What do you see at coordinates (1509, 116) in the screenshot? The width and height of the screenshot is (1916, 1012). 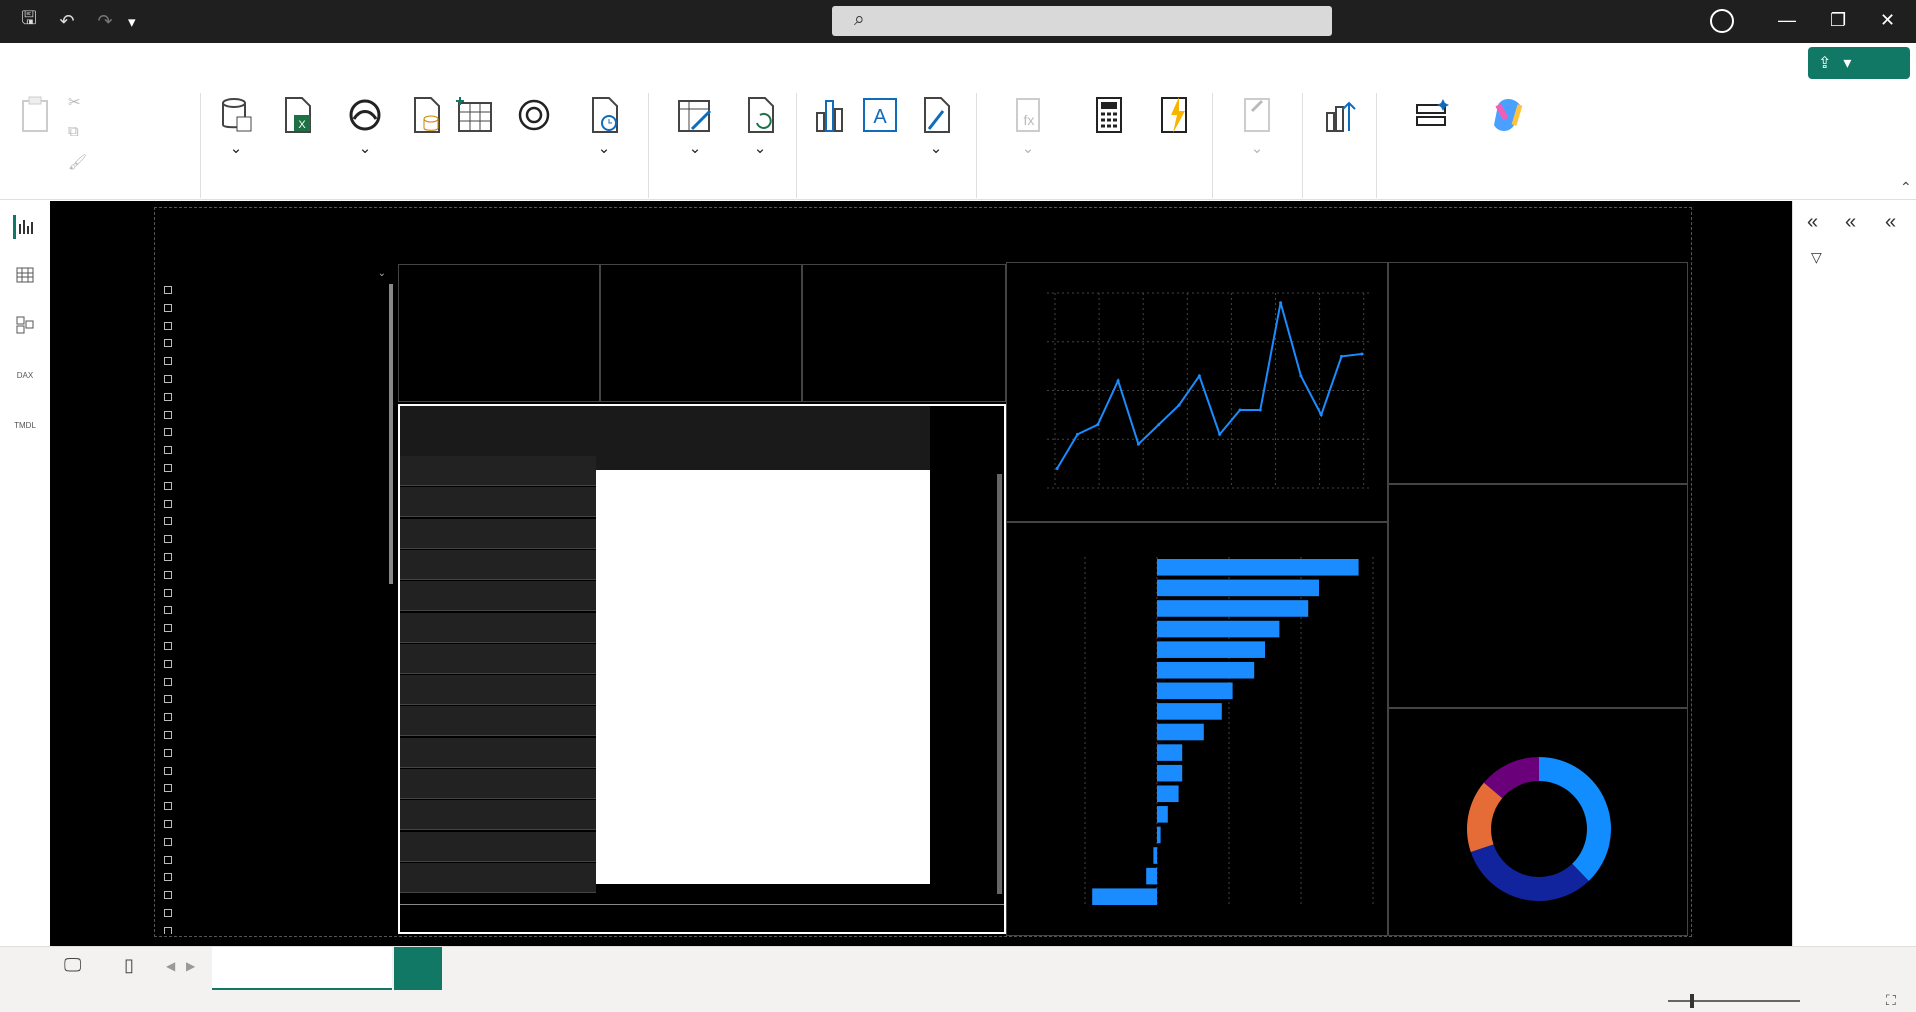 I see `copilot-button` at bounding box center [1509, 116].